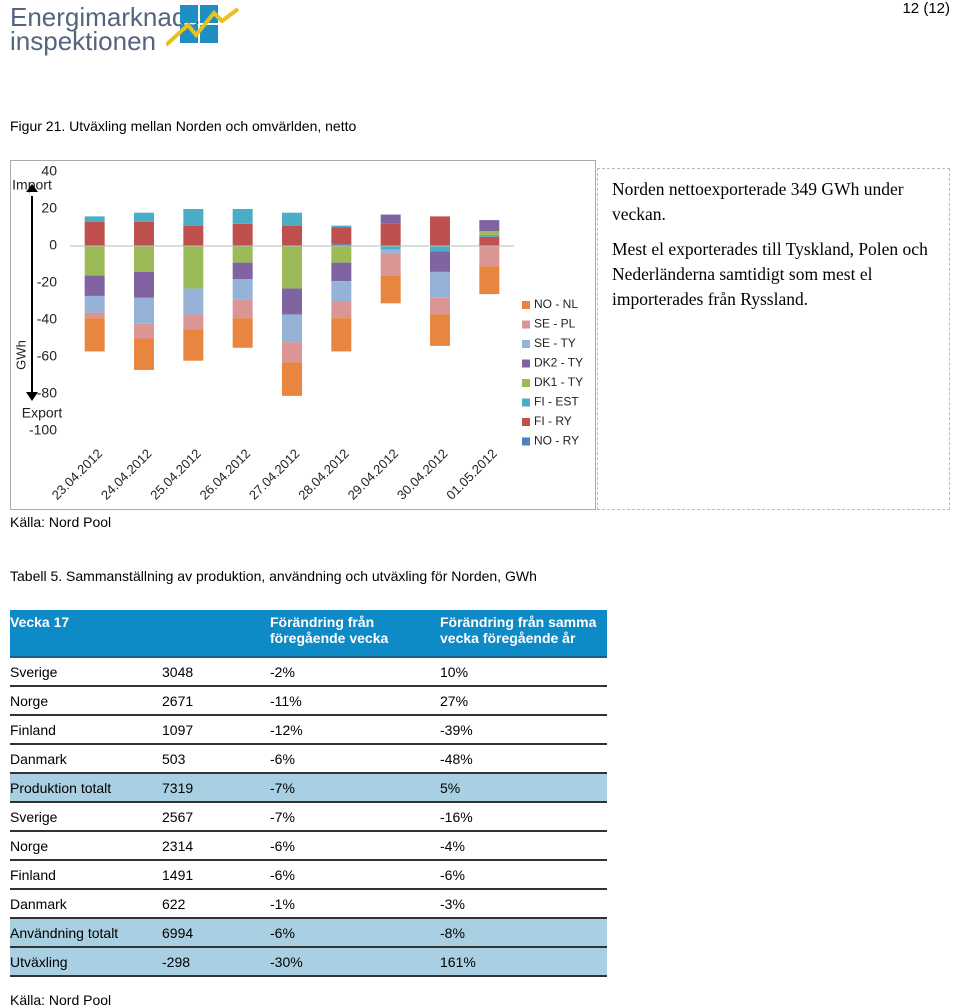 The width and height of the screenshot is (960, 1008). I want to click on table-cell: Användning totalt, so click(86, 933).